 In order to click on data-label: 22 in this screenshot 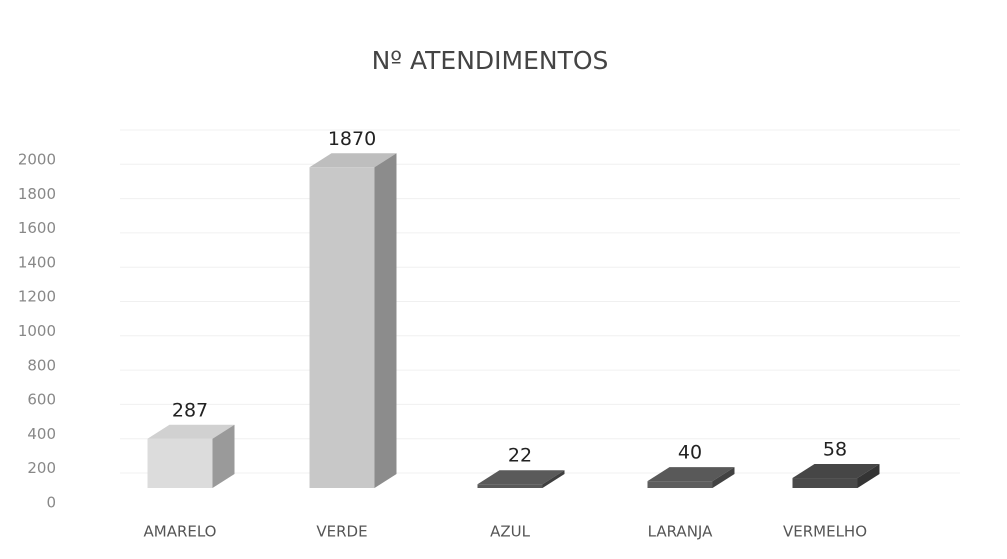, I will do `click(520, 456)`.